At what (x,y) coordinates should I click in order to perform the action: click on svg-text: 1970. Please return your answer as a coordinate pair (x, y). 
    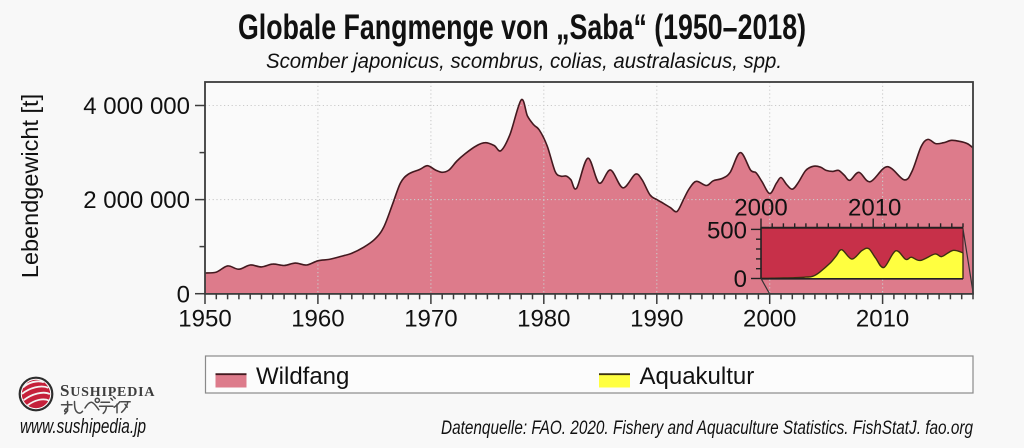
    Looking at the image, I should click on (430, 319).